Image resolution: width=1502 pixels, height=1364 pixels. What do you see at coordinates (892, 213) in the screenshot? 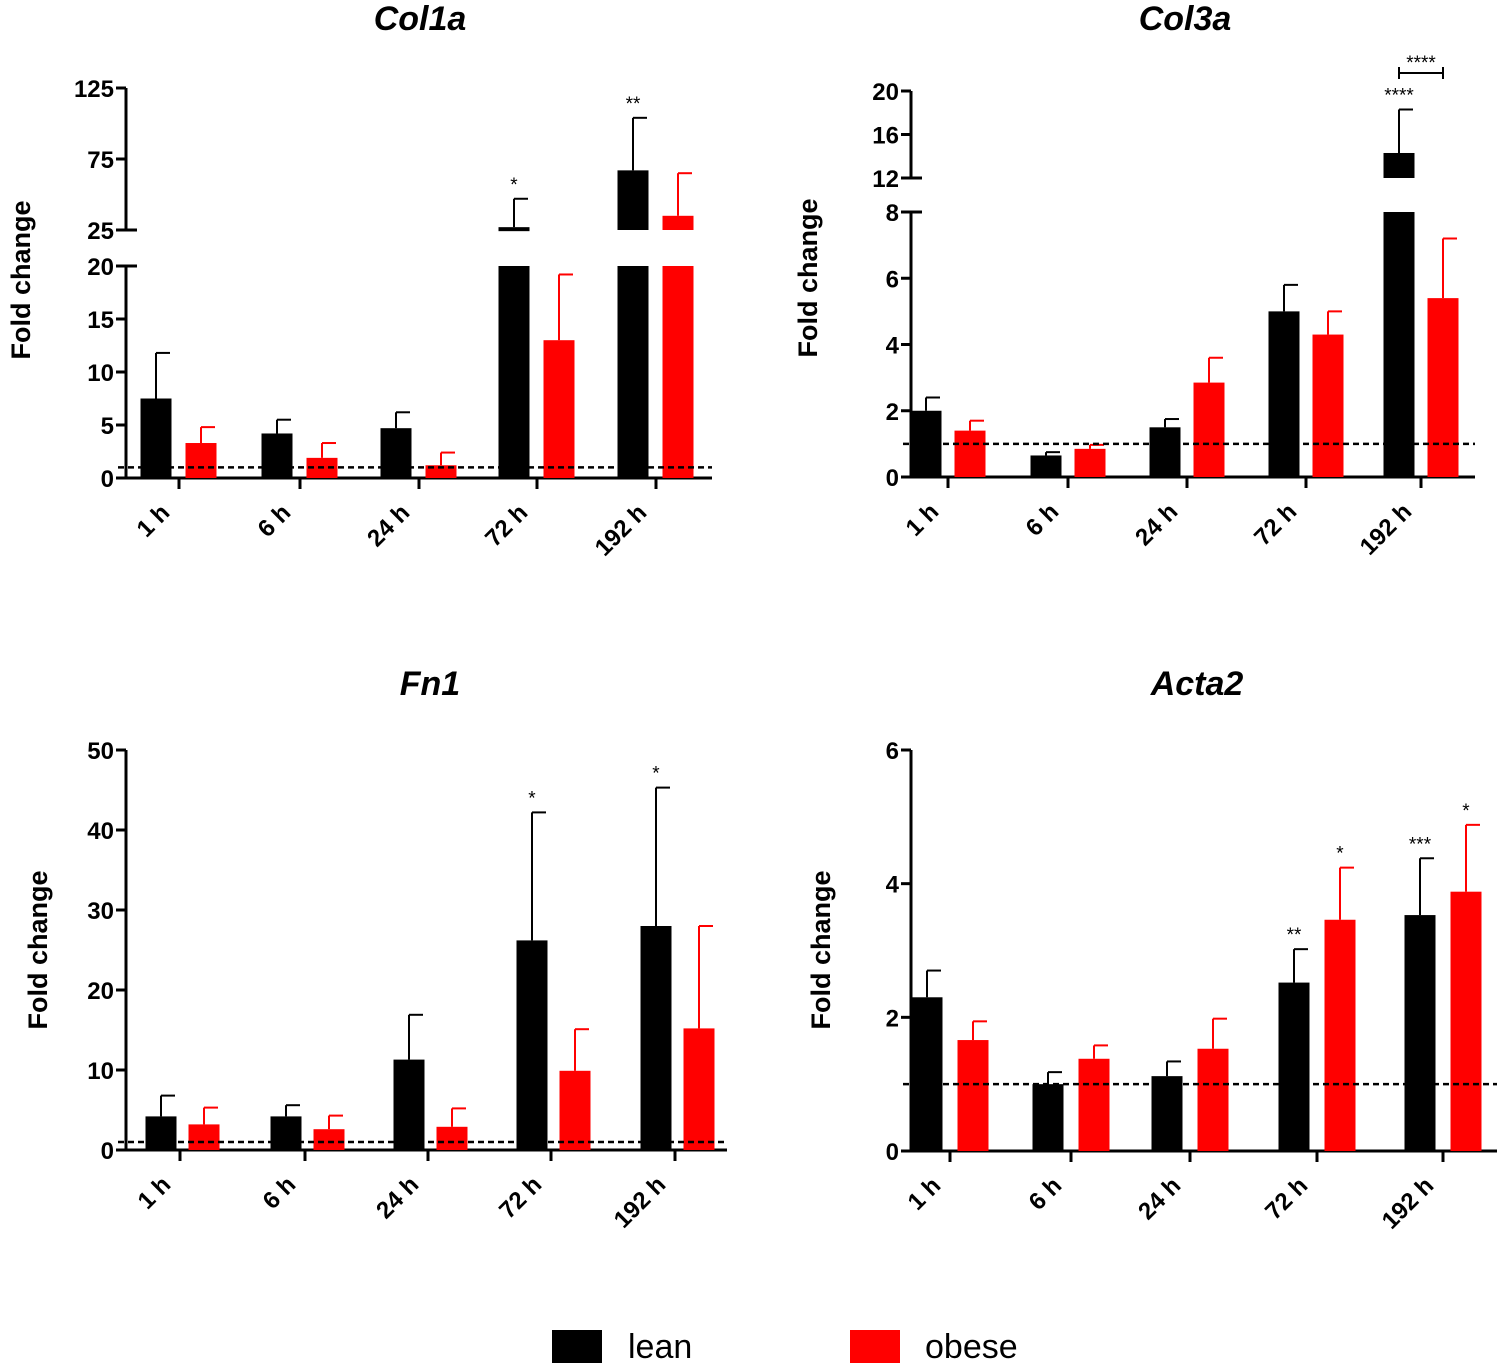
I see `y-tick-label: 8` at bounding box center [892, 213].